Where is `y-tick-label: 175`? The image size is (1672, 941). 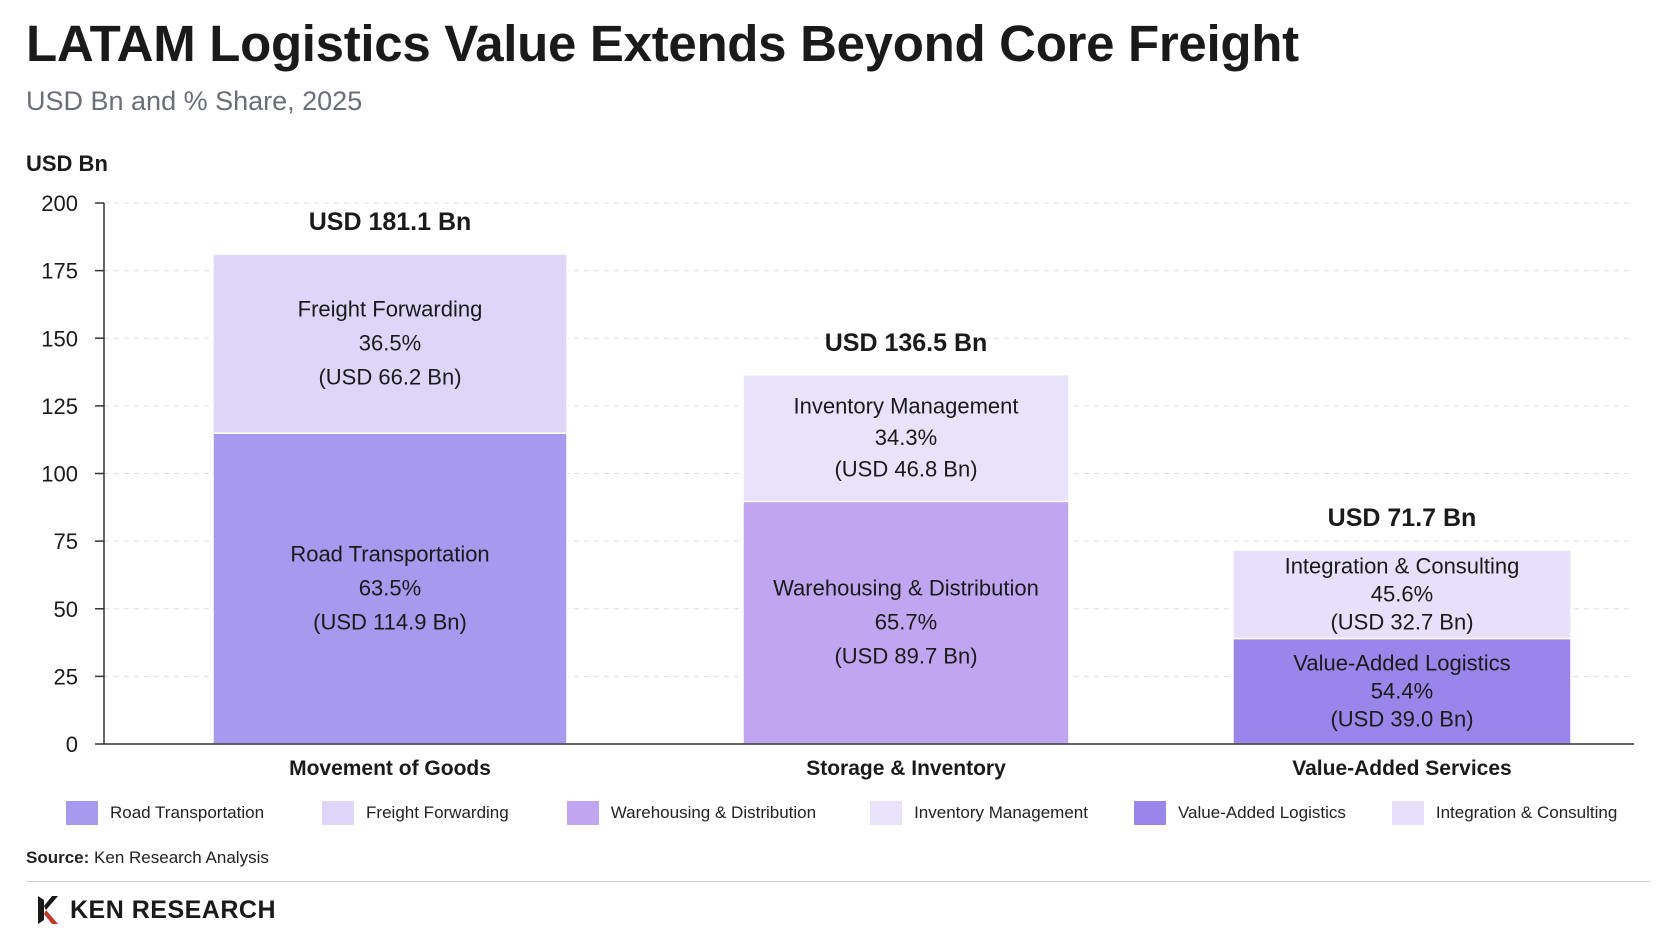
y-tick-label: 175 is located at coordinates (59, 271).